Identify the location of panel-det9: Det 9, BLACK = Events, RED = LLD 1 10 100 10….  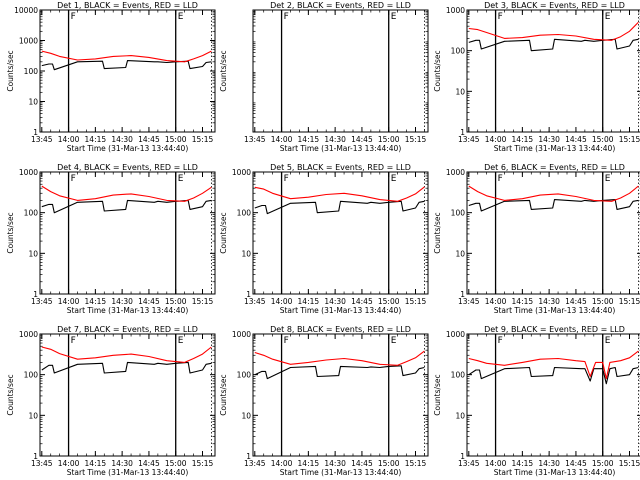
(536, 401).